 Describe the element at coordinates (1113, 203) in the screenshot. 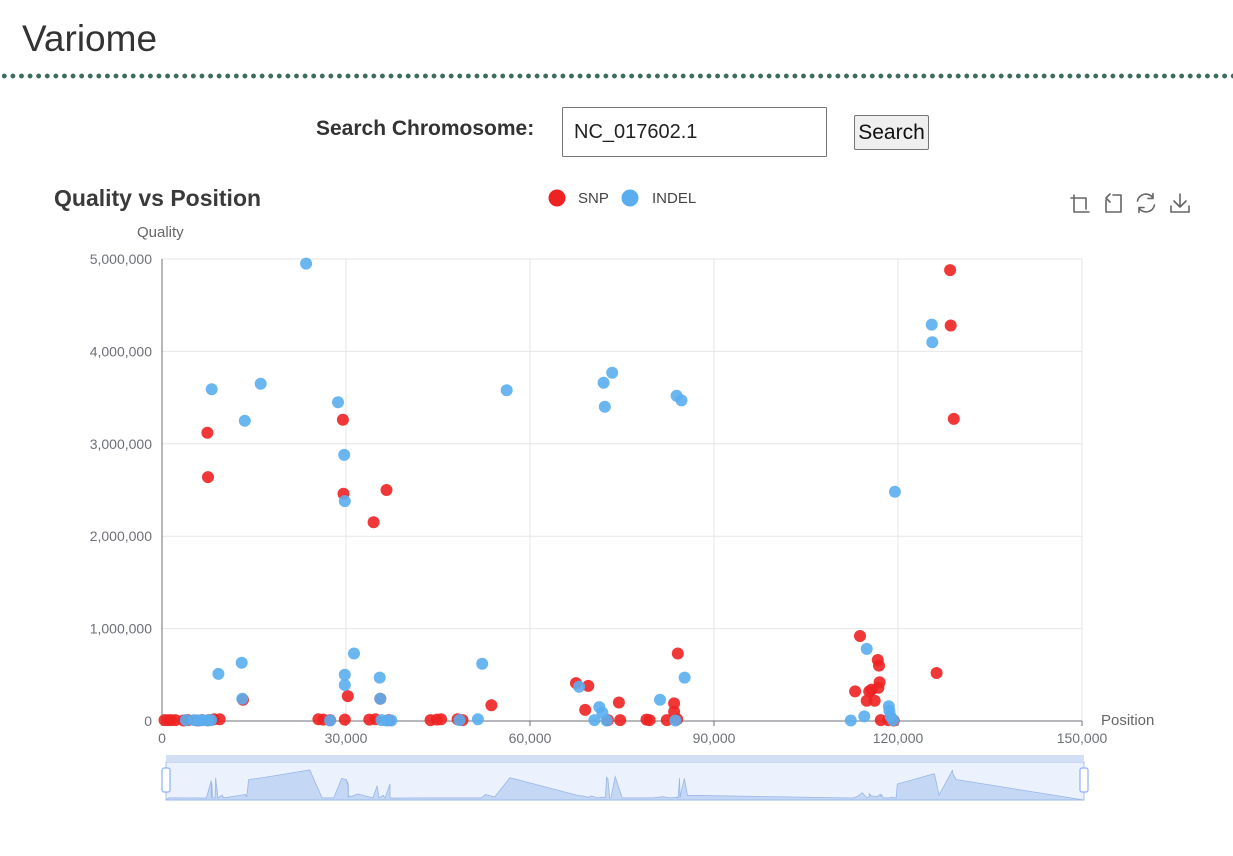

I see `zoom-reset-icon` at that location.